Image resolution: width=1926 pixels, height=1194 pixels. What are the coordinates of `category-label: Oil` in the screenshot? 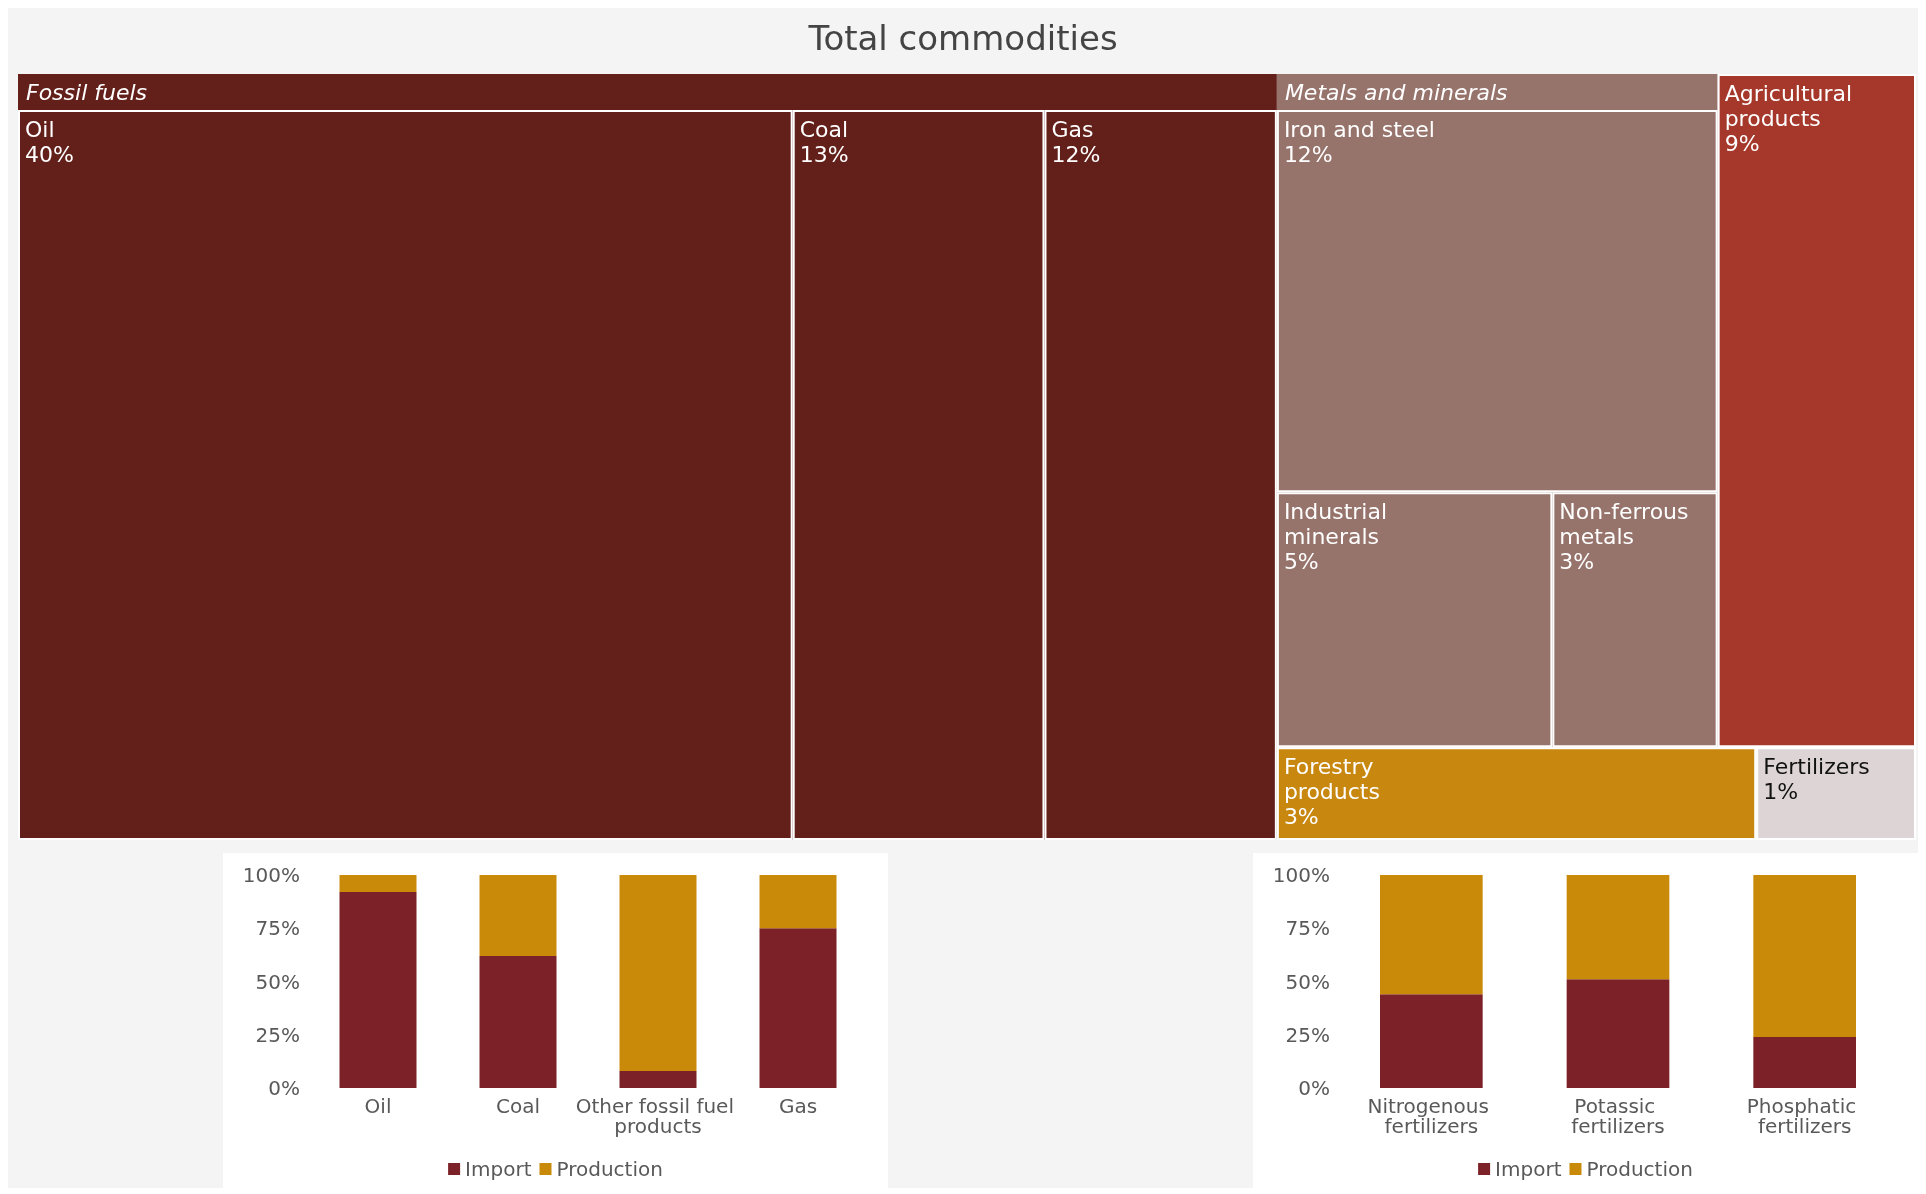 It's located at (40, 129).